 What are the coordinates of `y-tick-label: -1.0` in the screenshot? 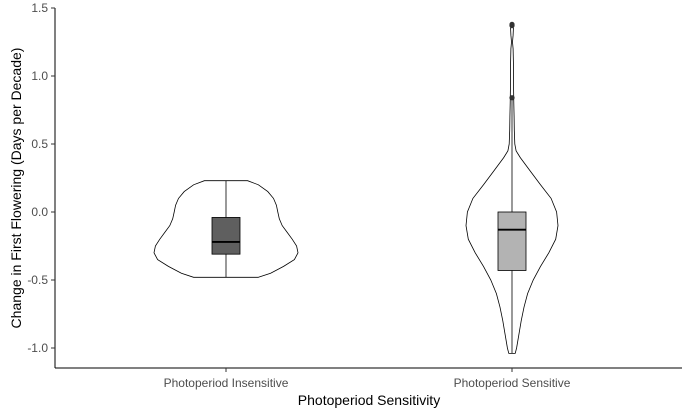 It's located at (37, 348).